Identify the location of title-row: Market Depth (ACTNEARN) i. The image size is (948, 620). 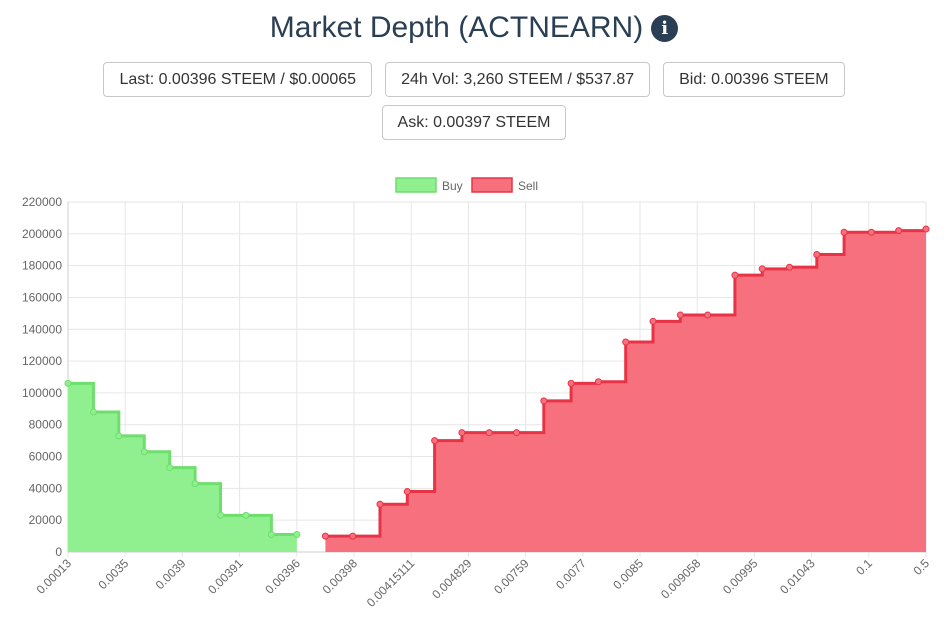
(474, 28).